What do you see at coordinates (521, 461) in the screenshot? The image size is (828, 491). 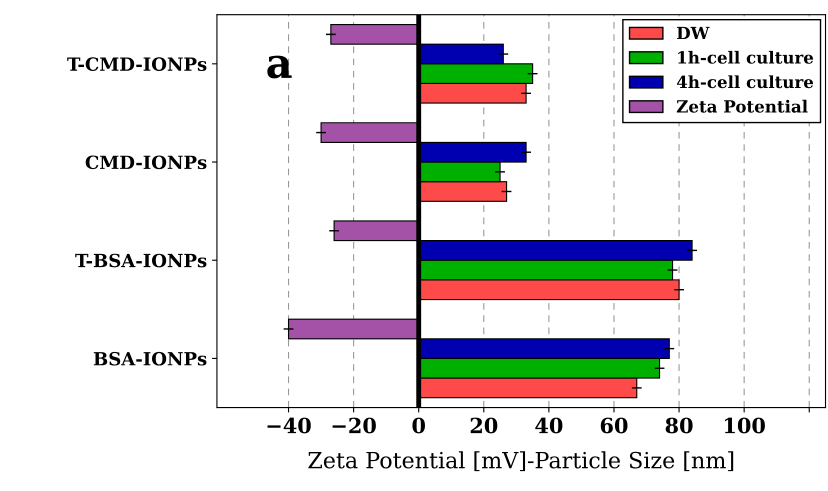 I see `x-axis-title: Zeta Potential [mV]-Particle Size [nm]` at bounding box center [521, 461].